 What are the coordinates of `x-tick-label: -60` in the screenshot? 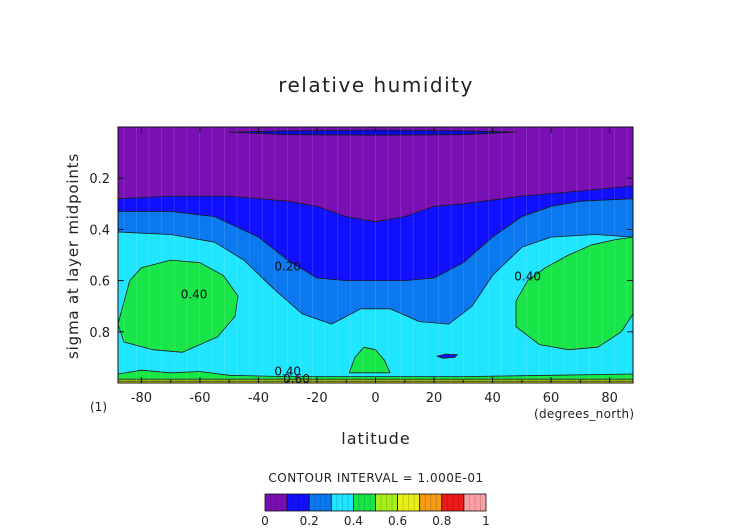 It's located at (199, 398).